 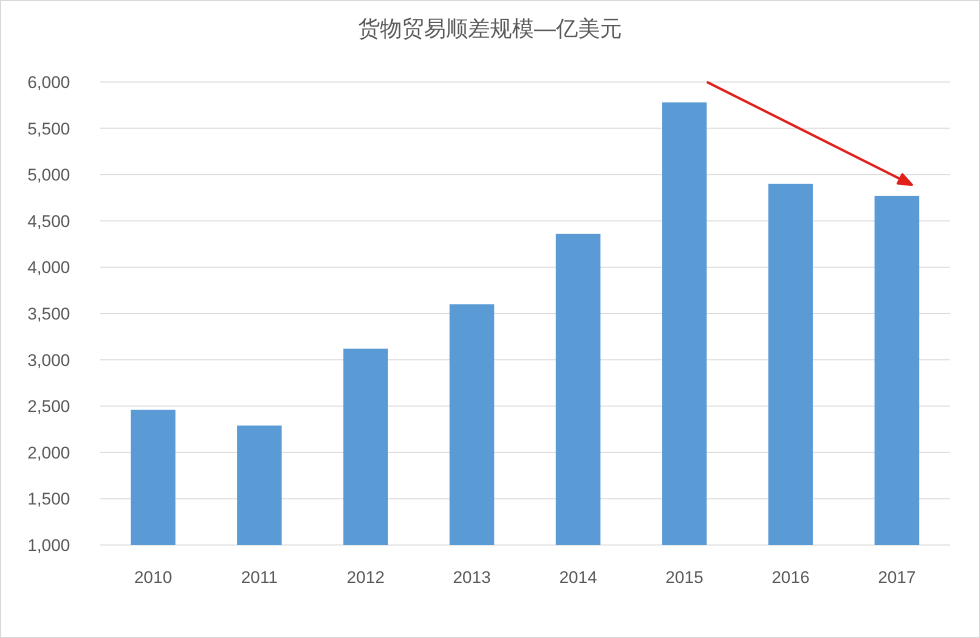 I want to click on ytick-label: 2,500, so click(x=48, y=406).